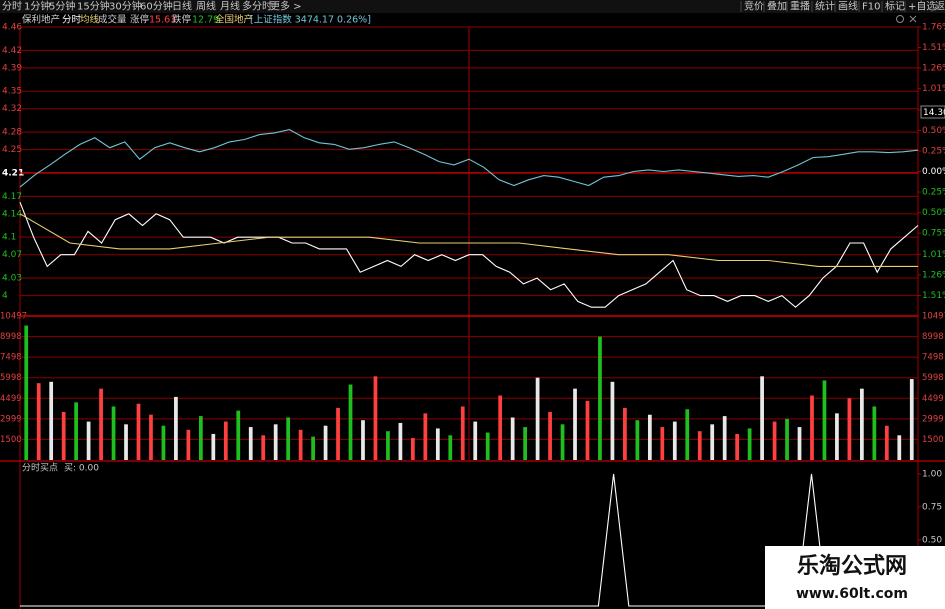 Image resolution: width=945 pixels, height=609 pixels. I want to click on y2-tick-label: 0.75%, so click(933, 234).